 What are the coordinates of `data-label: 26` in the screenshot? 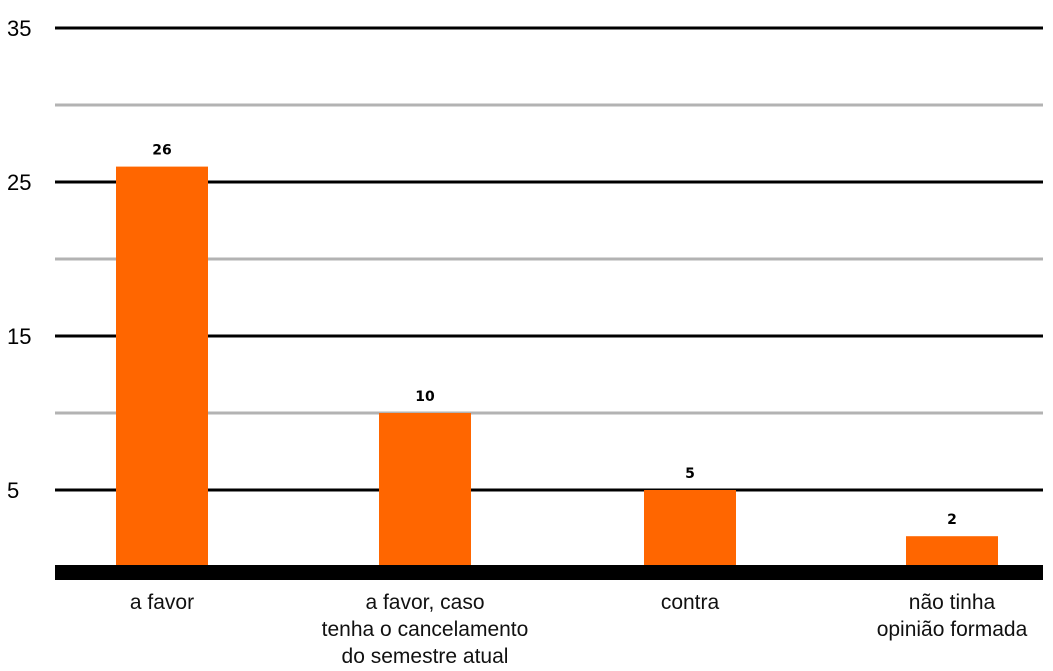 It's located at (161, 151).